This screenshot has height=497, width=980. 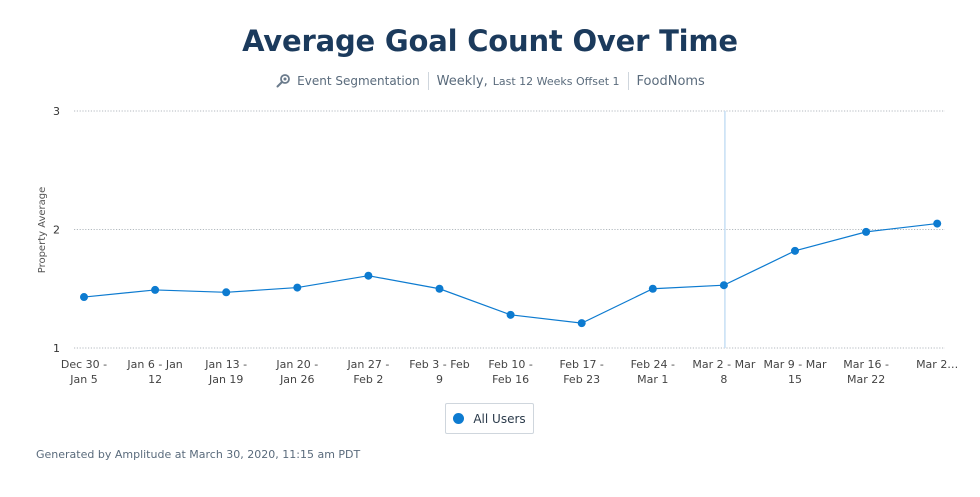 I want to click on legend-dot, so click(x=459, y=418).